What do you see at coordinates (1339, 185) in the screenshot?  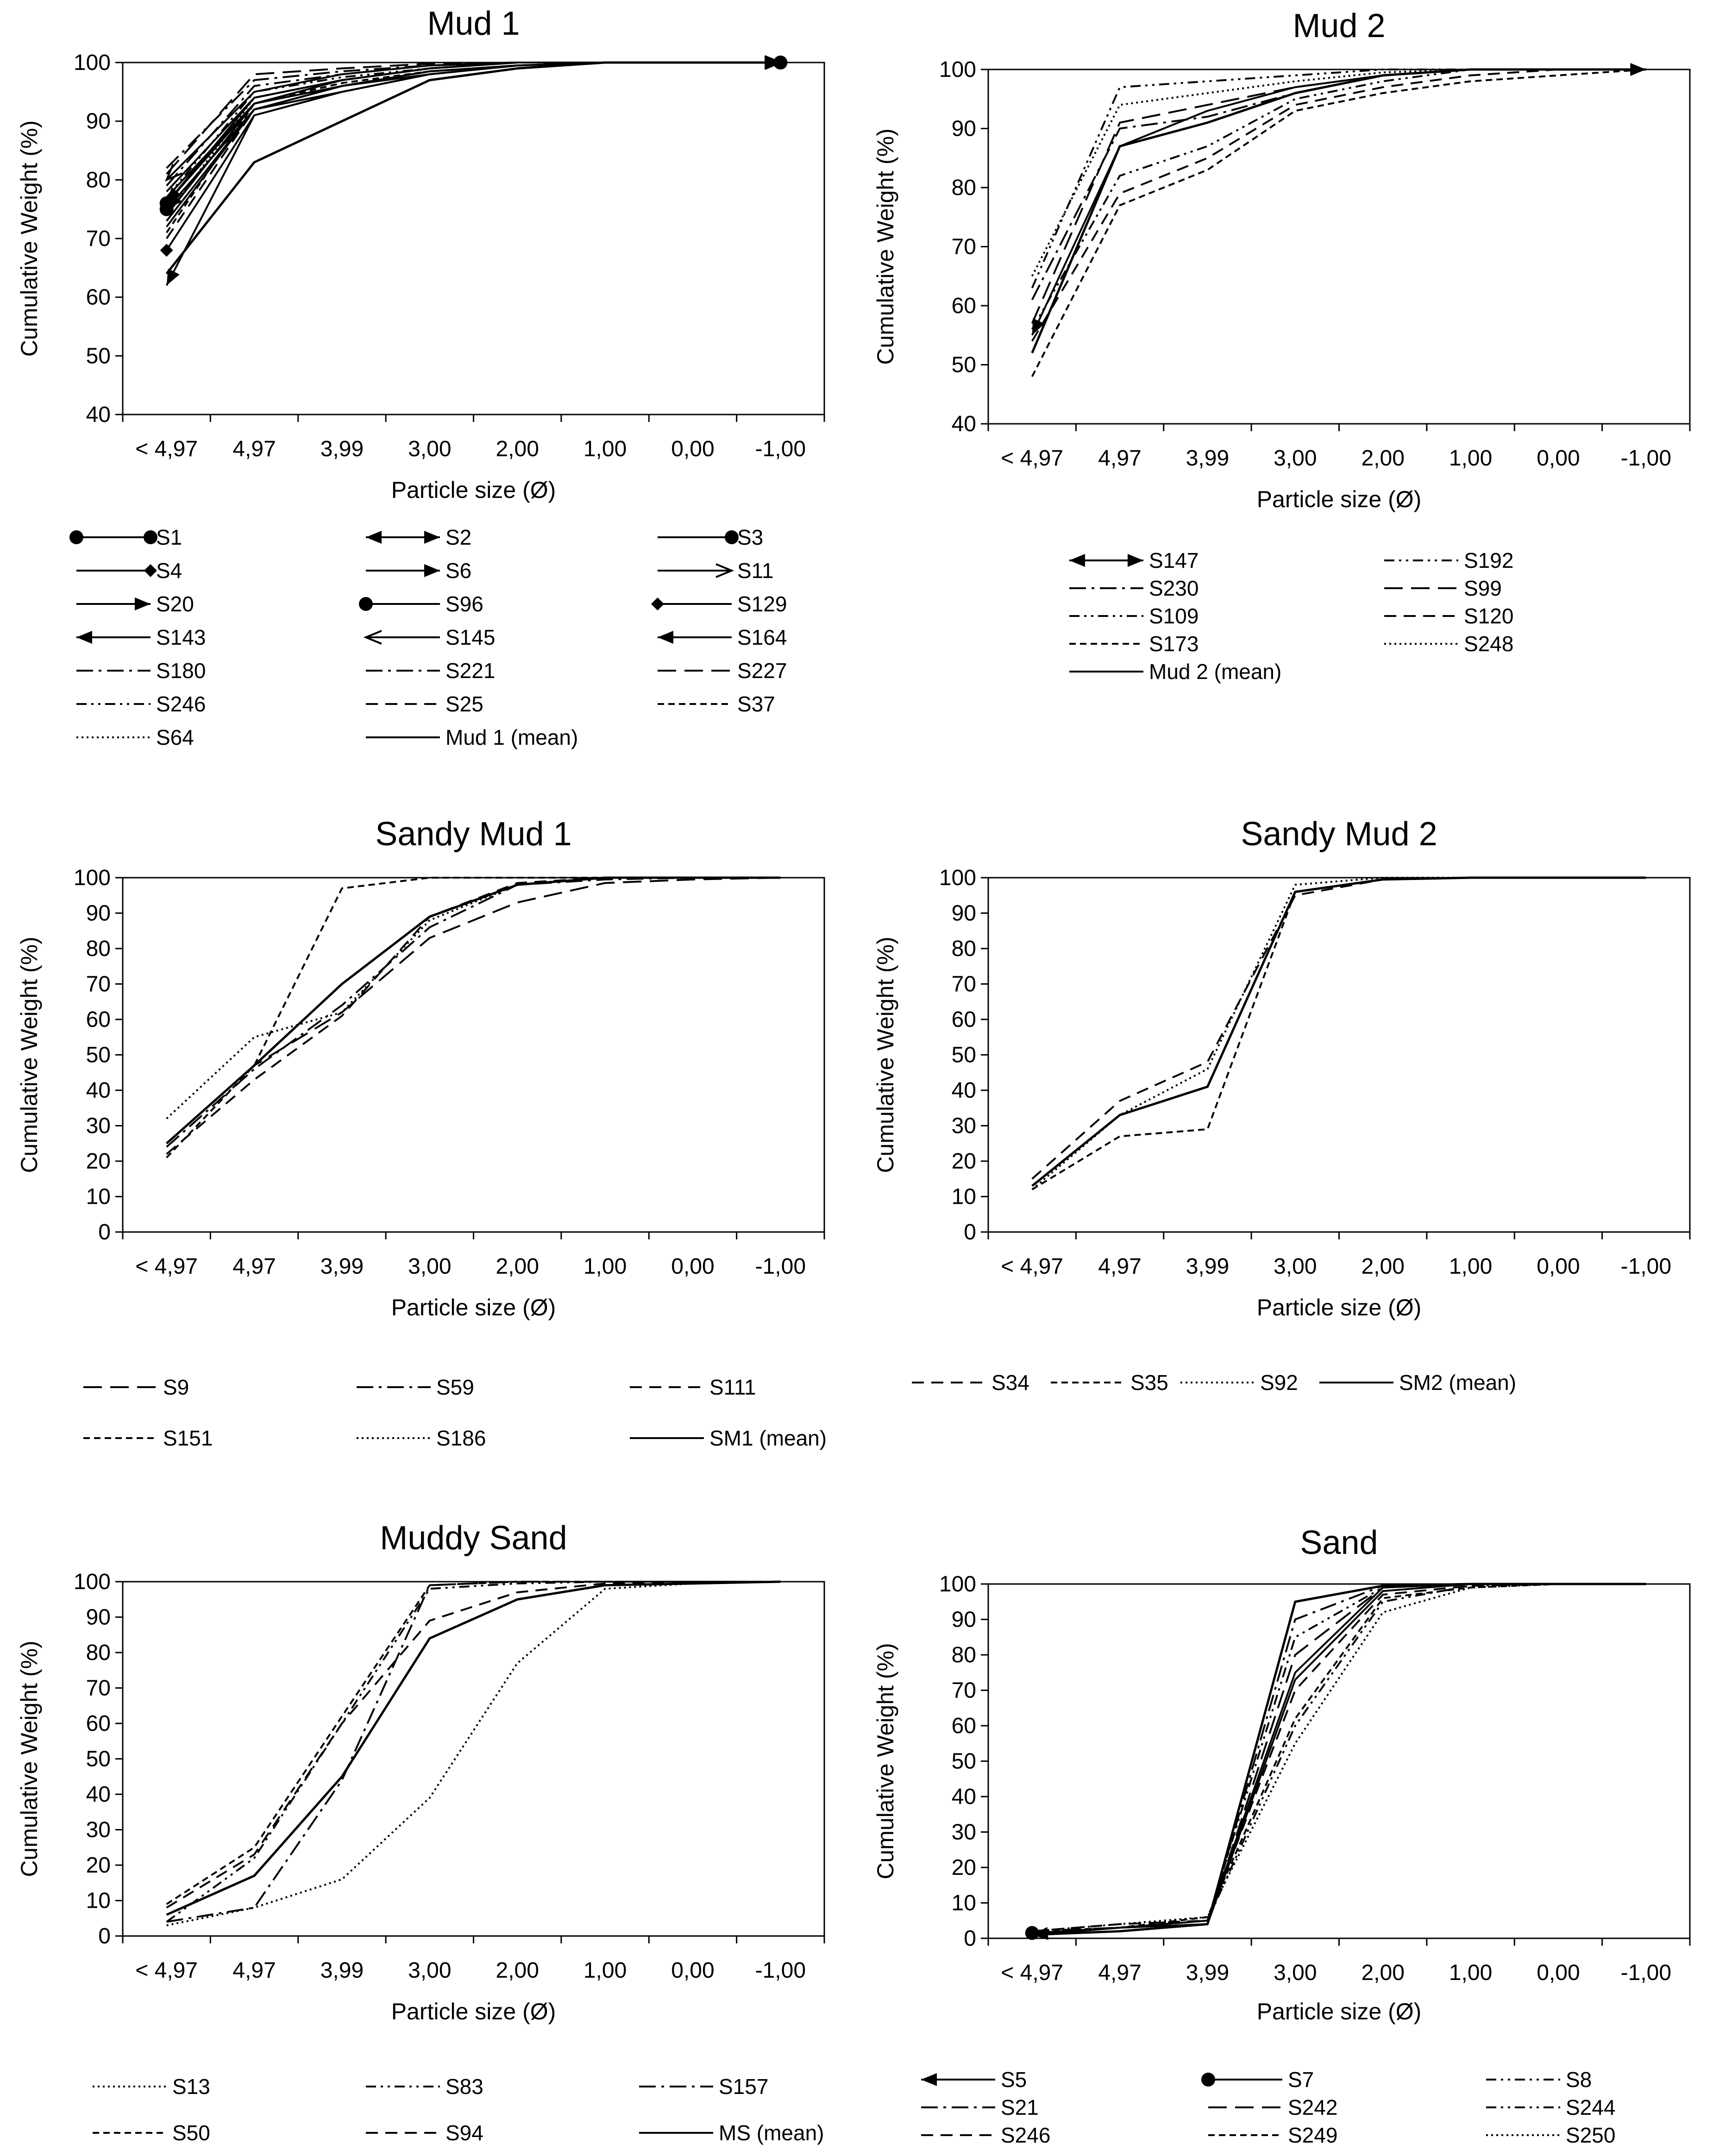 I see `mud-2-series-s230` at bounding box center [1339, 185].